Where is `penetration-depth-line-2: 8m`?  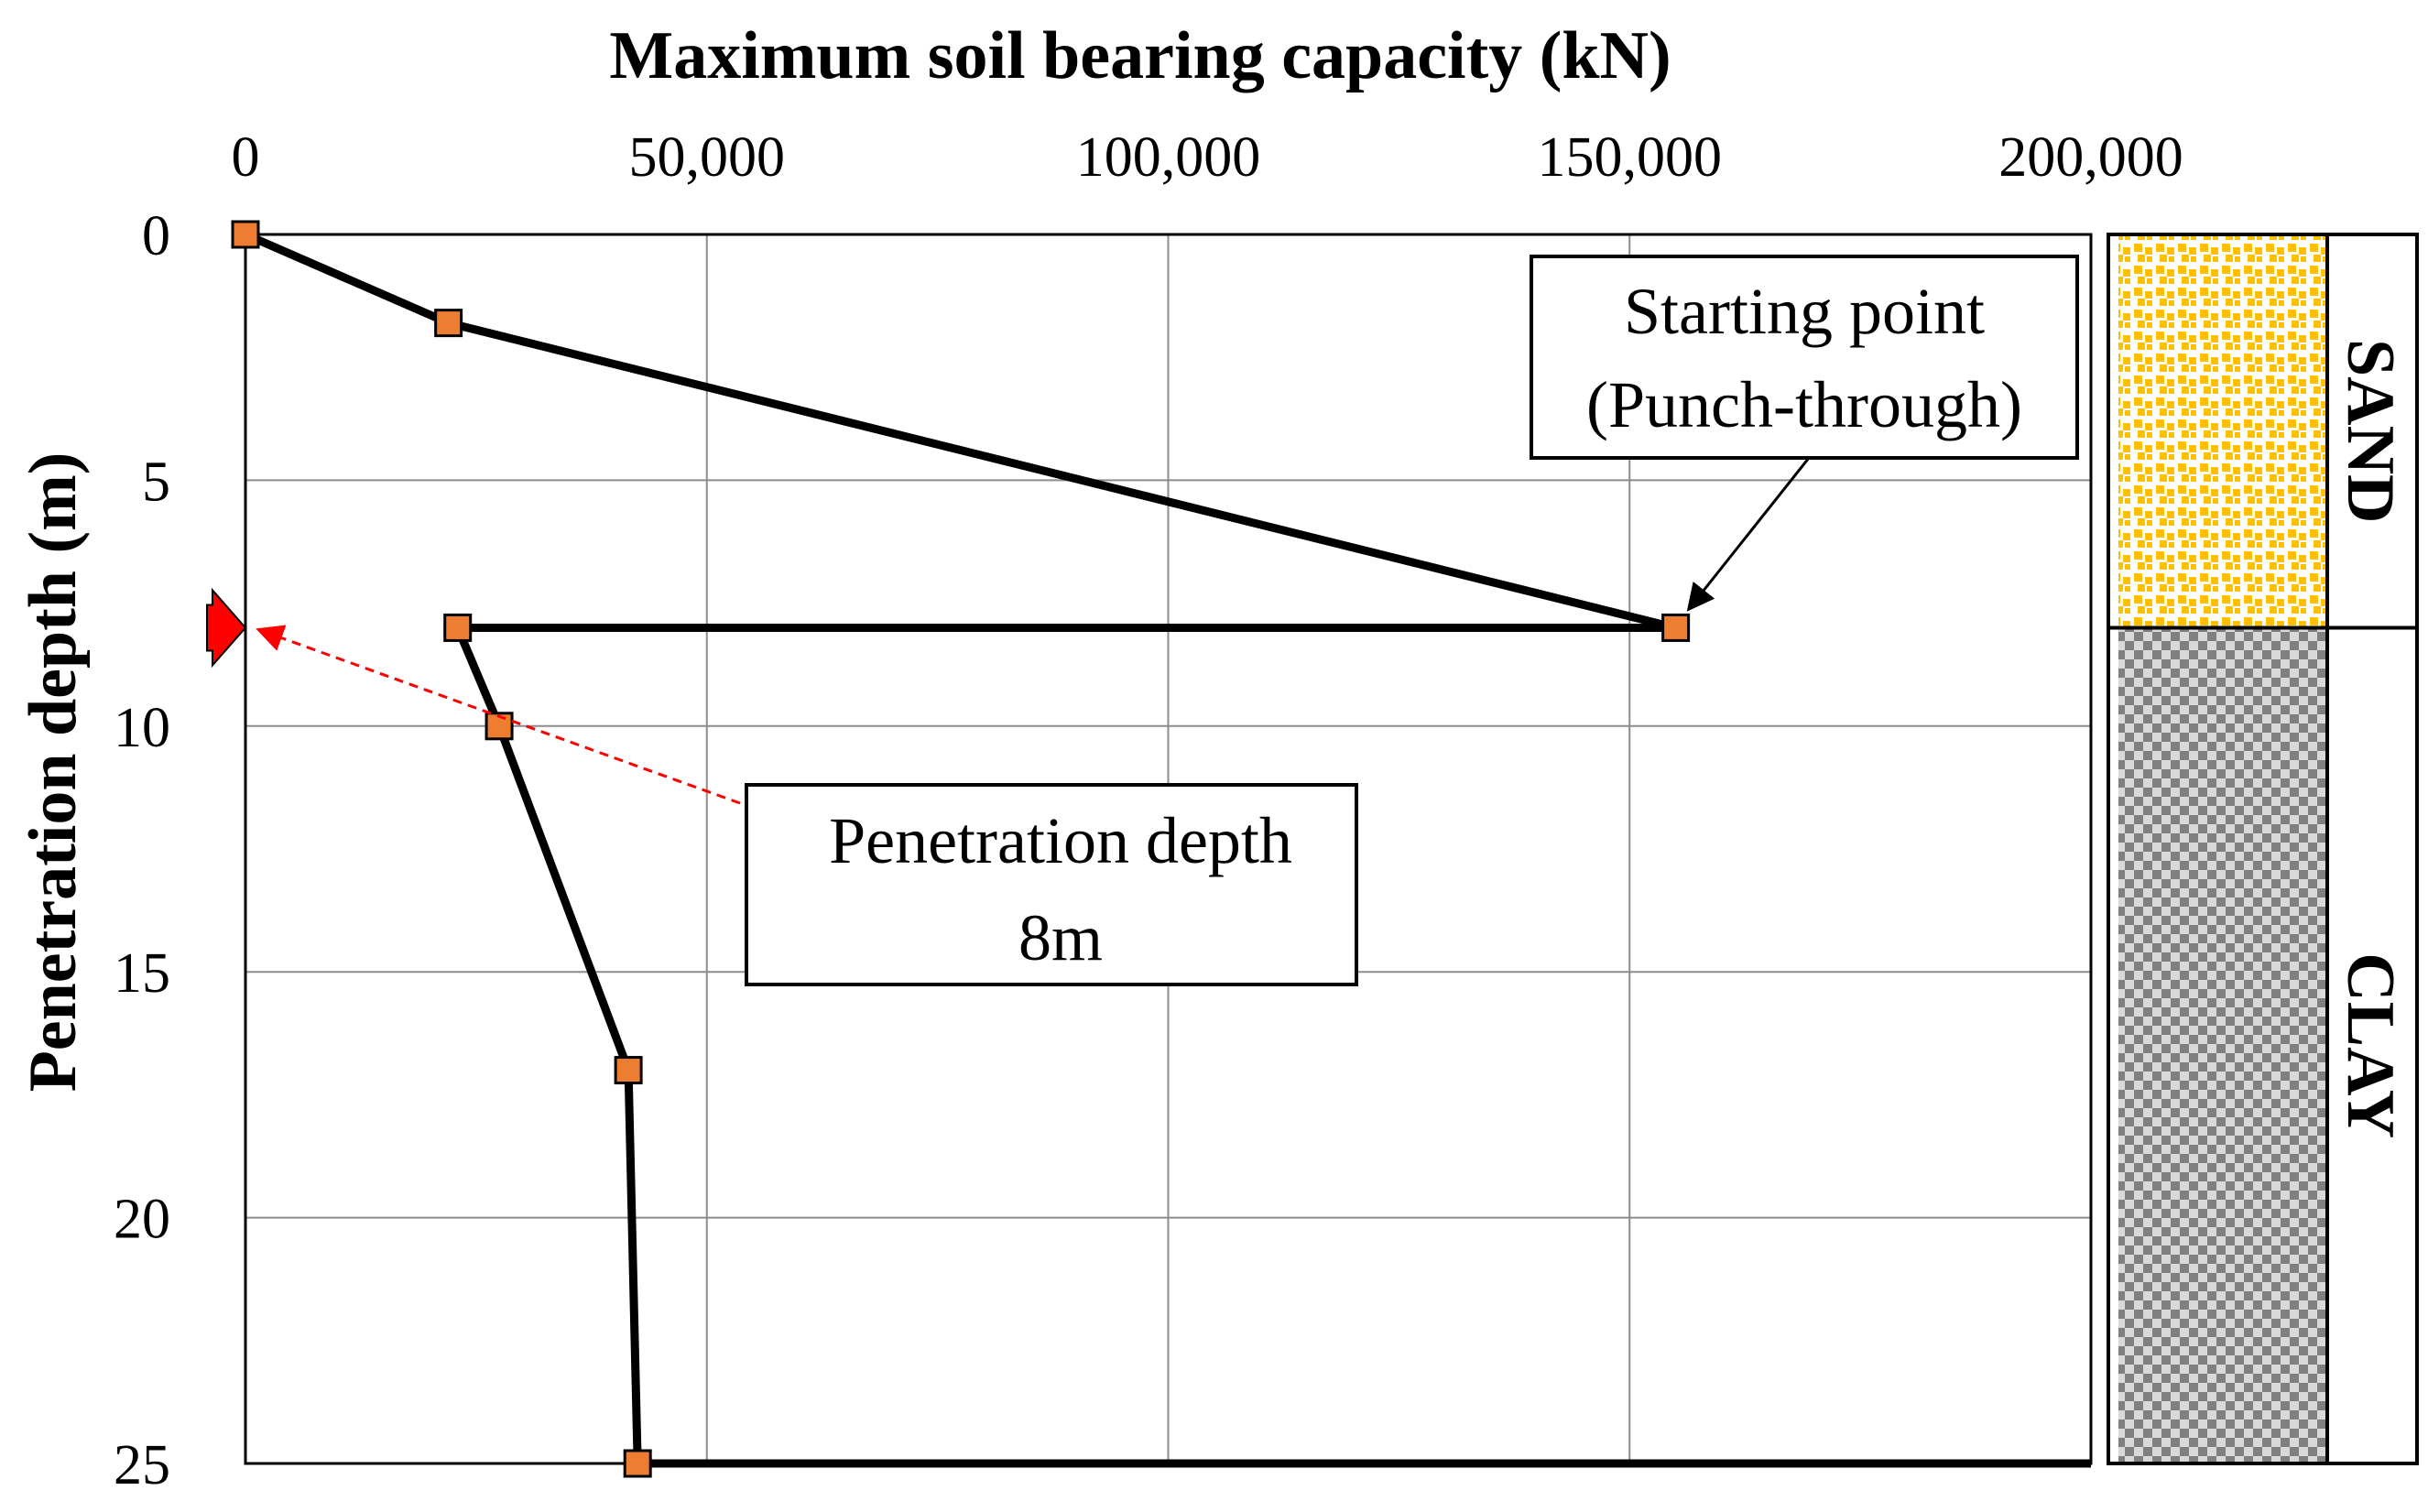
penetration-depth-line-2: 8m is located at coordinates (1061, 937).